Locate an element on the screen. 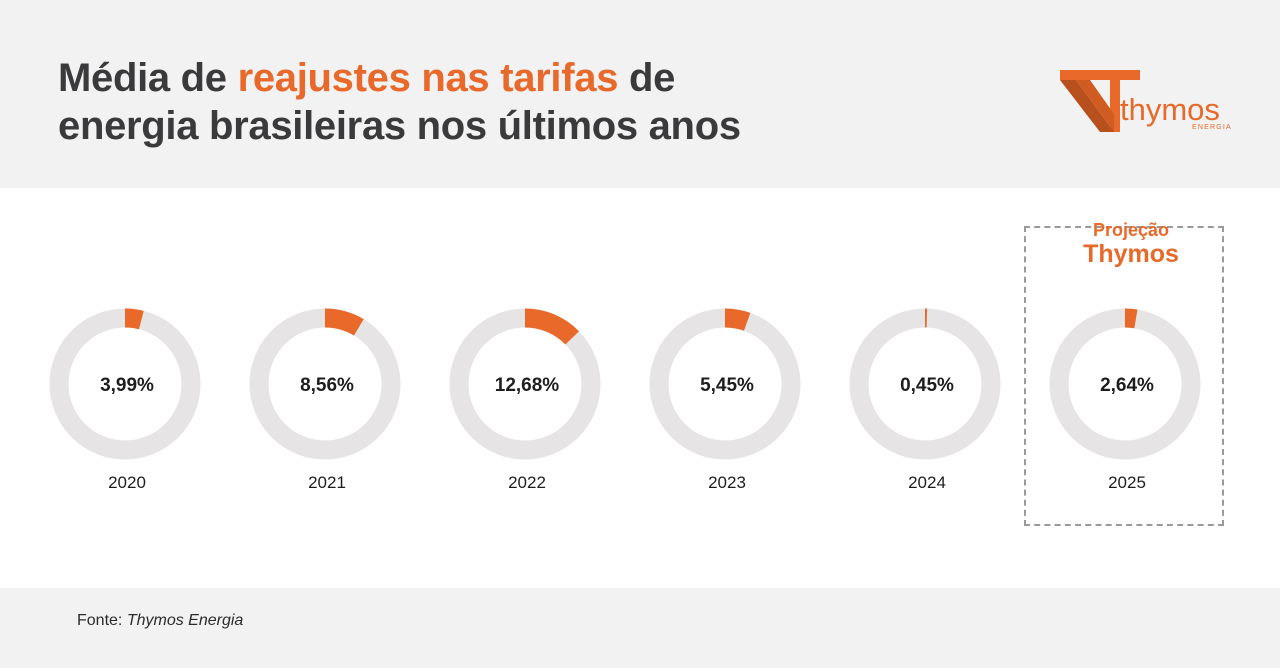 This screenshot has height=668, width=1280. year-label: 2024 is located at coordinates (927, 482).